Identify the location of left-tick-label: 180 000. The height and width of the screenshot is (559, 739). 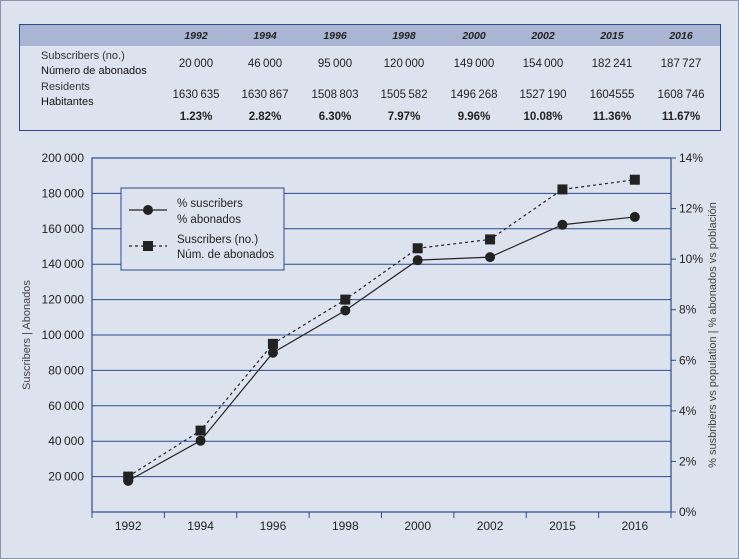
(63, 193).